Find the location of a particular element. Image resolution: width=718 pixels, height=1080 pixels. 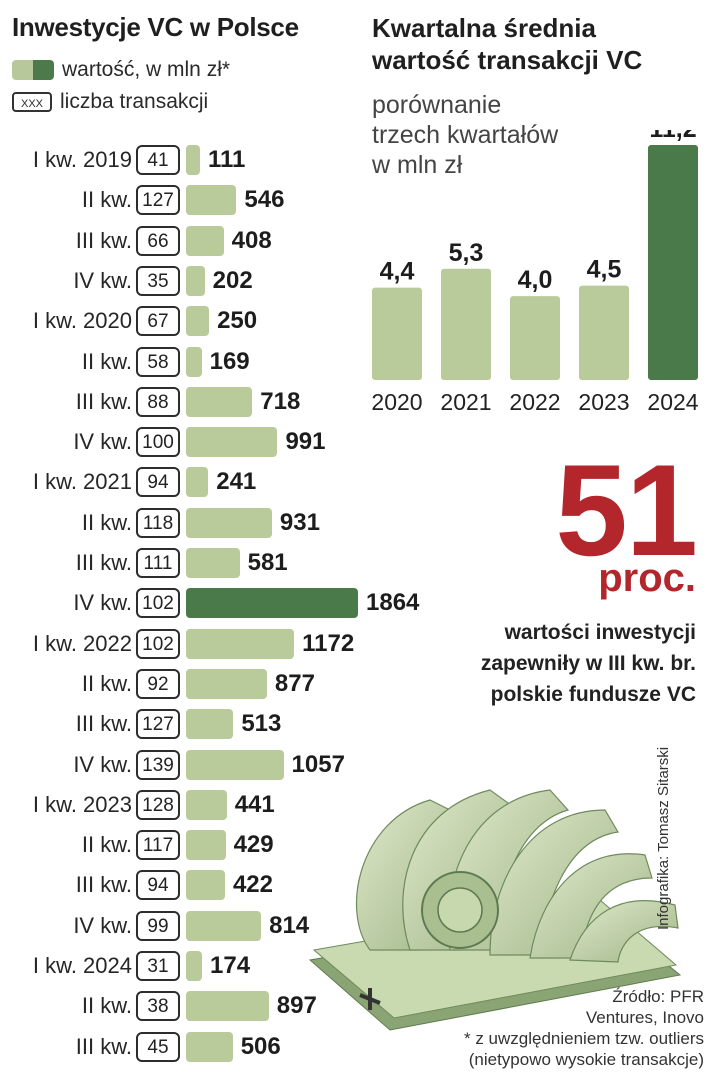

transaction-count: 41 is located at coordinates (158, 160).